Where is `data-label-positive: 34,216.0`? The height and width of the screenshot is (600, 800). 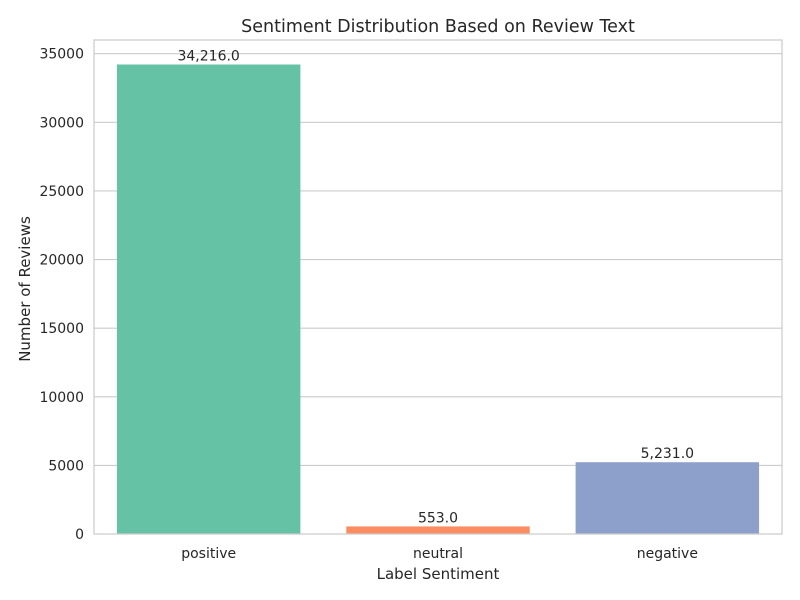 data-label-positive: 34,216.0 is located at coordinates (208, 56).